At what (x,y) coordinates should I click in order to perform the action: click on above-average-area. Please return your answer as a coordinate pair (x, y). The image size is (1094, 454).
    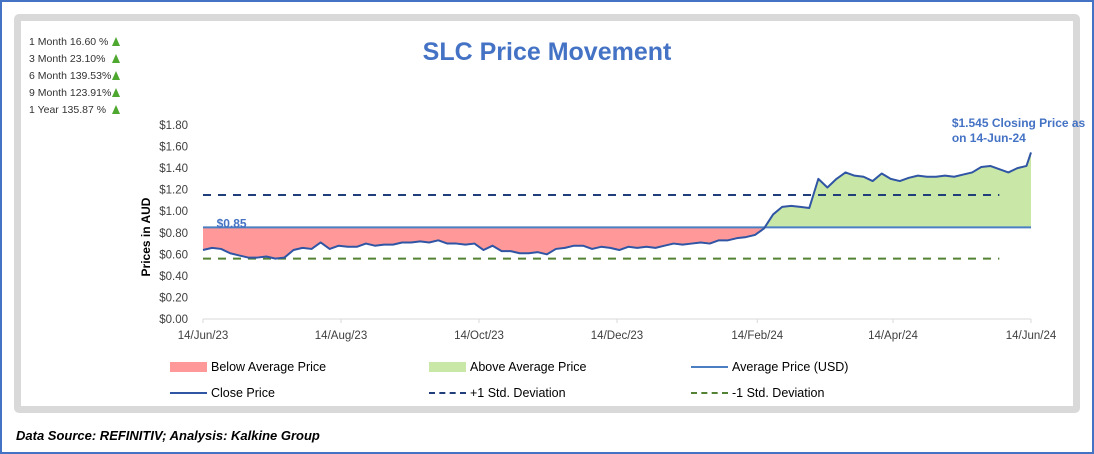
    Looking at the image, I should click on (897, 190).